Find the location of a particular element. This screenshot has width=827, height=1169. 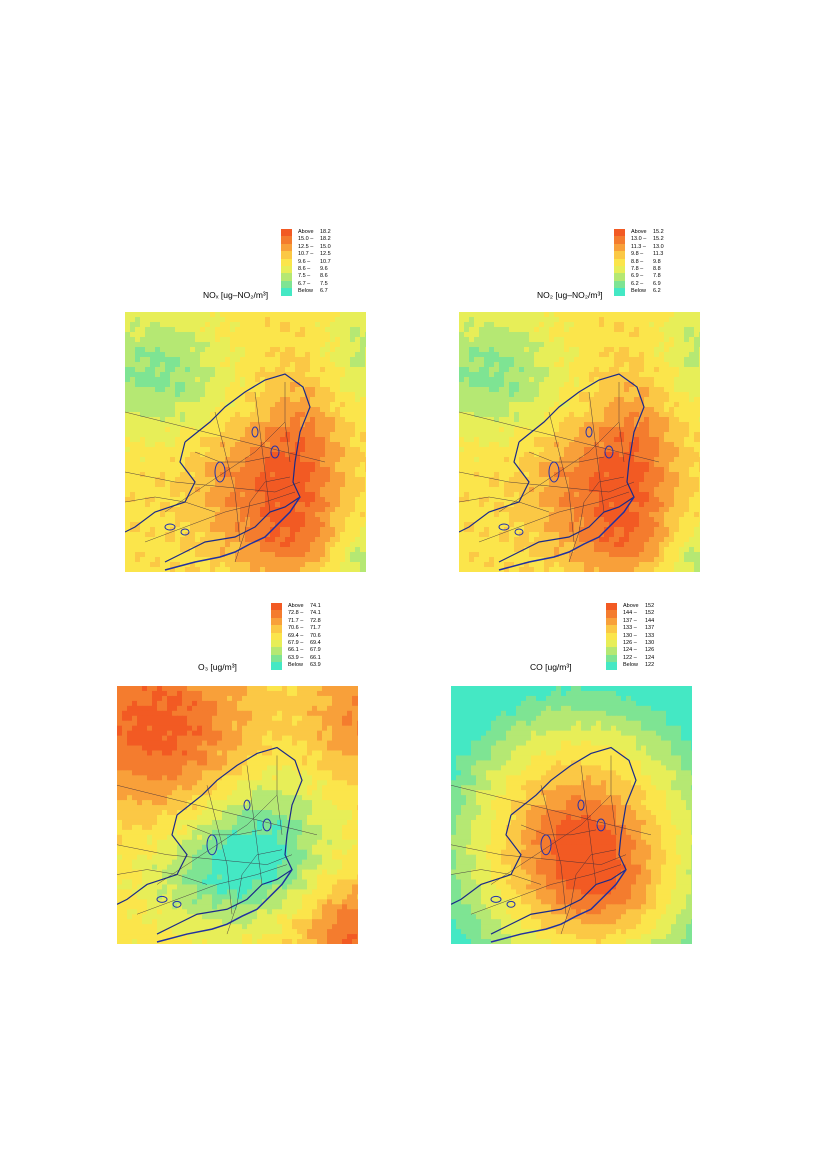

legend-range-end: 15.0 is located at coordinates (325, 246).